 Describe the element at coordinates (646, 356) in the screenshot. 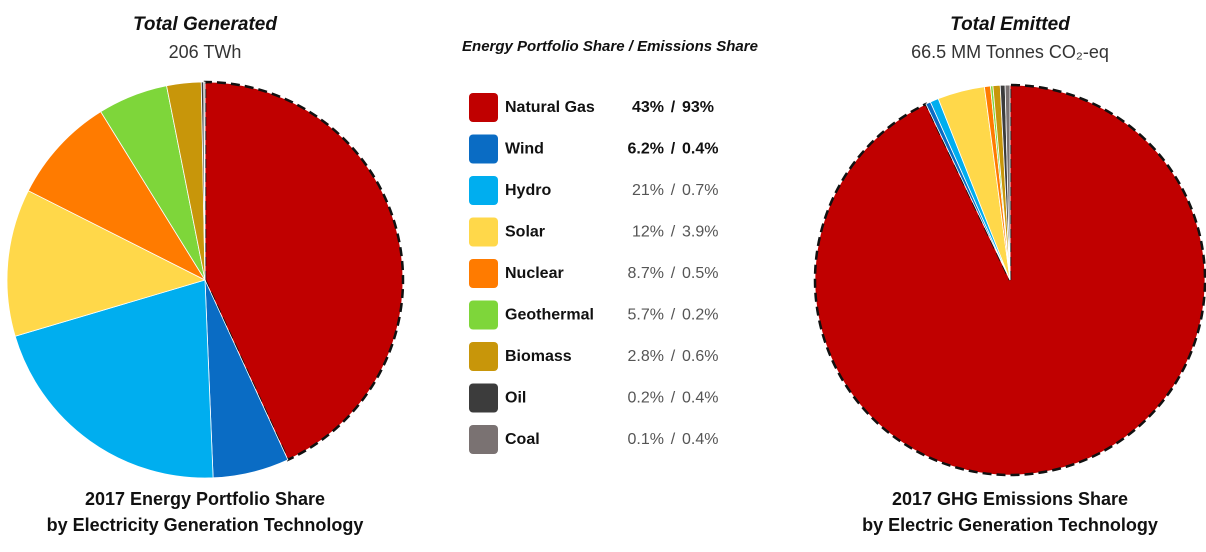

I see `legend-value: 2.8%` at that location.